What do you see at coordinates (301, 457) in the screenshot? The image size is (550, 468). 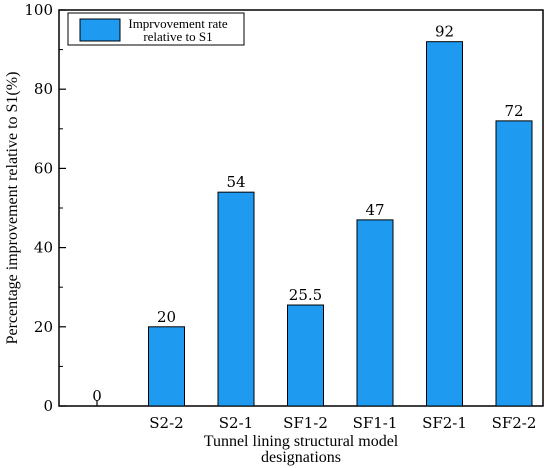 I see `x-axis-title-line2: designations` at bounding box center [301, 457].